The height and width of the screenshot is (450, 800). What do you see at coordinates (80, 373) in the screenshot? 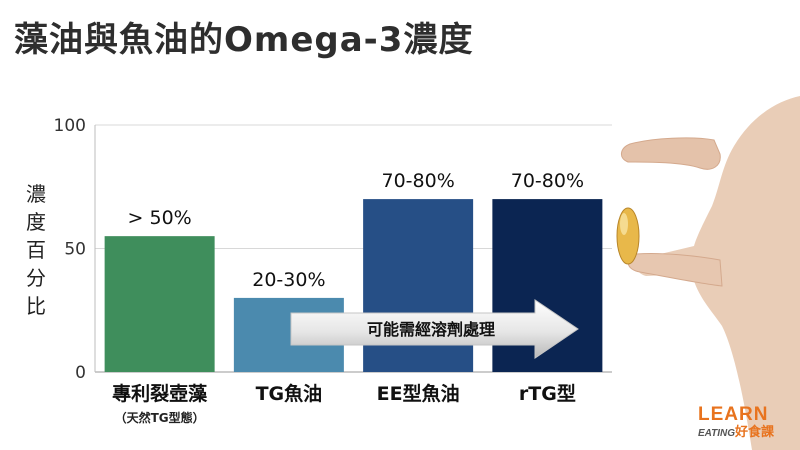
I see `y-tick-label-0: 0` at bounding box center [80, 373].